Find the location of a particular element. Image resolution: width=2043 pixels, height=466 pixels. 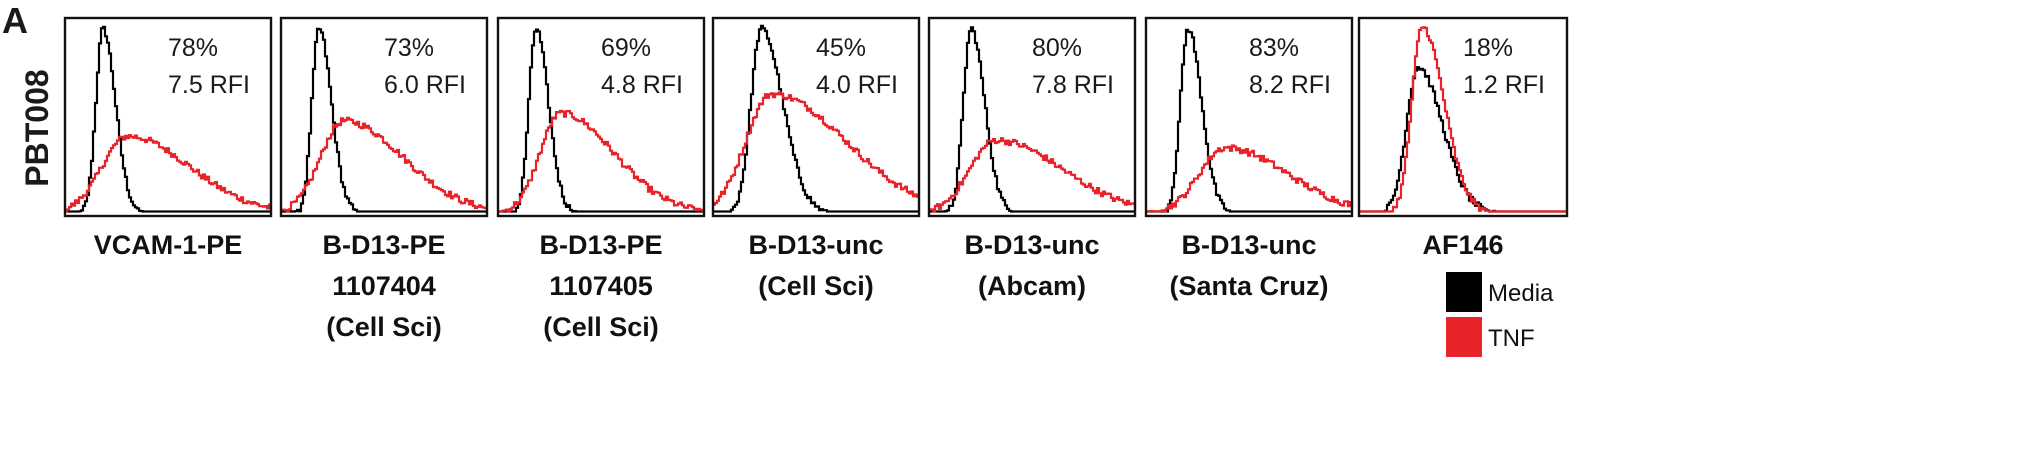

legend: Media TNF is located at coordinates (1500, 314).